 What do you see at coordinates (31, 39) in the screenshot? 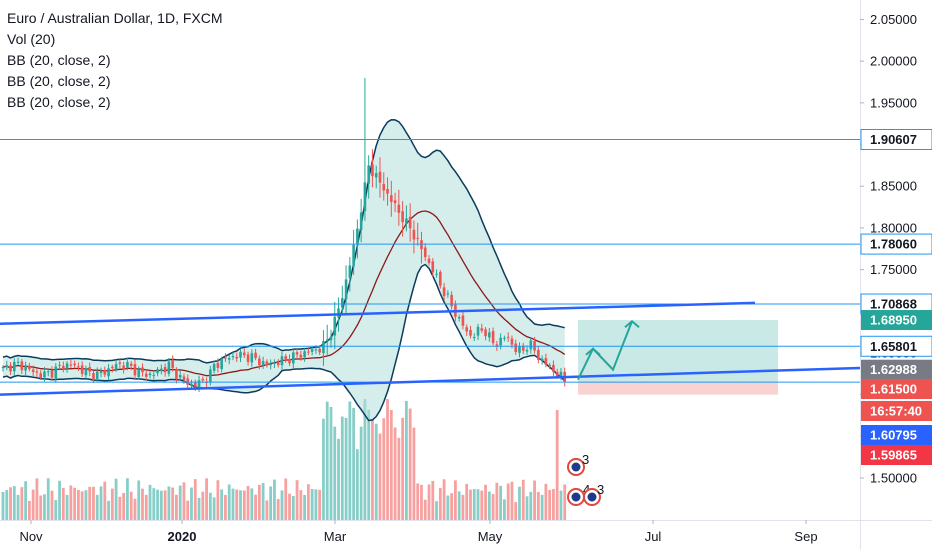
I see `indicator-vol: Vol (20)` at bounding box center [31, 39].